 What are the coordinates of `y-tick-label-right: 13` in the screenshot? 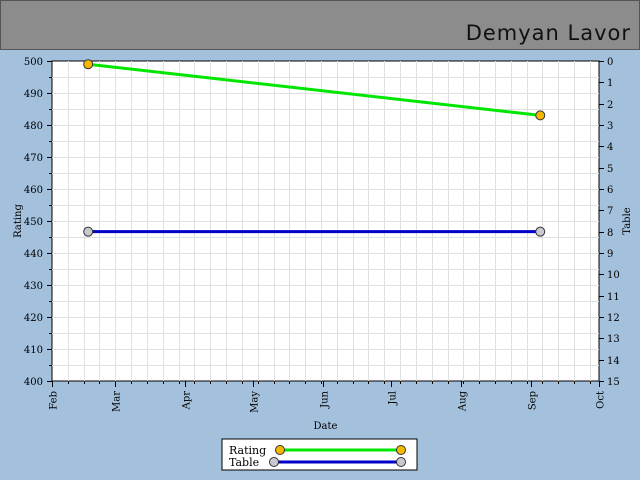 It's located at (613, 339).